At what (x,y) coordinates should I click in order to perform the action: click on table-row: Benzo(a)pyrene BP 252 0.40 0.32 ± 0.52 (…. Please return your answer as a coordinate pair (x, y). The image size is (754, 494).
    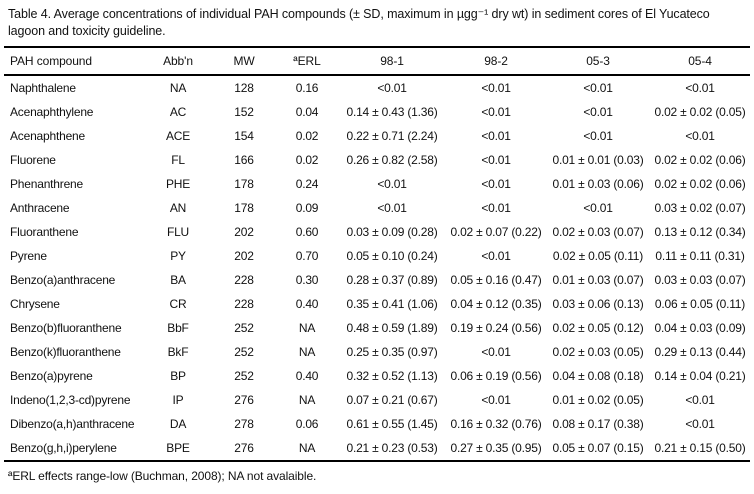
    Looking at the image, I should click on (377, 376).